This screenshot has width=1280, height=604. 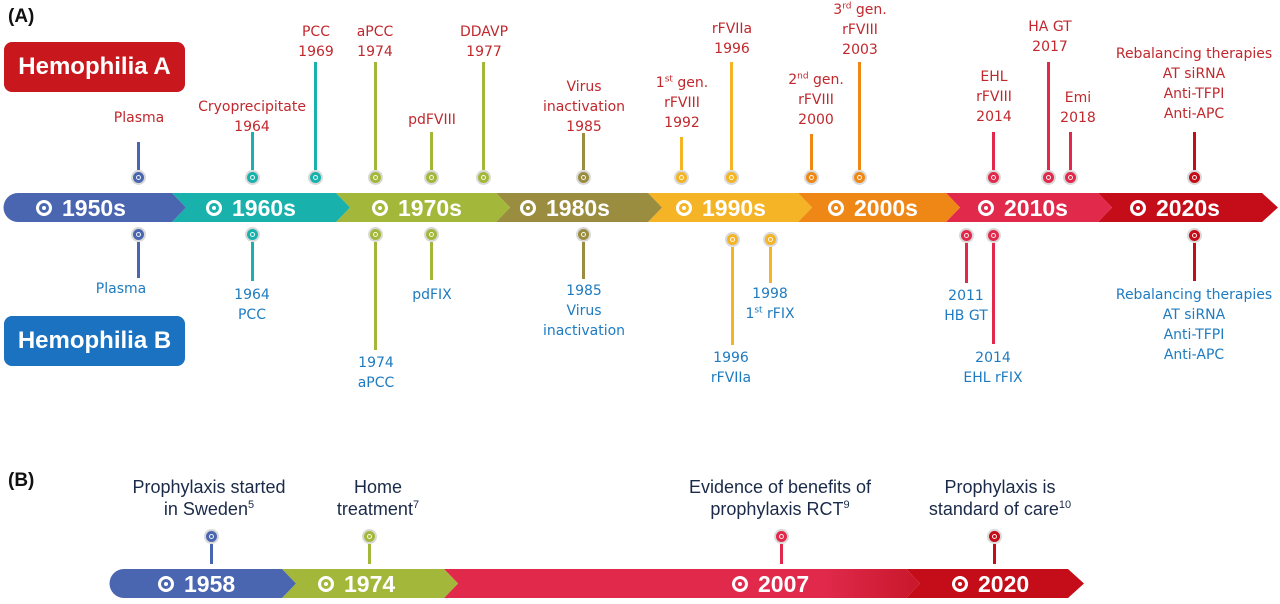 What do you see at coordinates (432, 120) in the screenshot?
I see `event-a-pdfviii: pdFVIII` at bounding box center [432, 120].